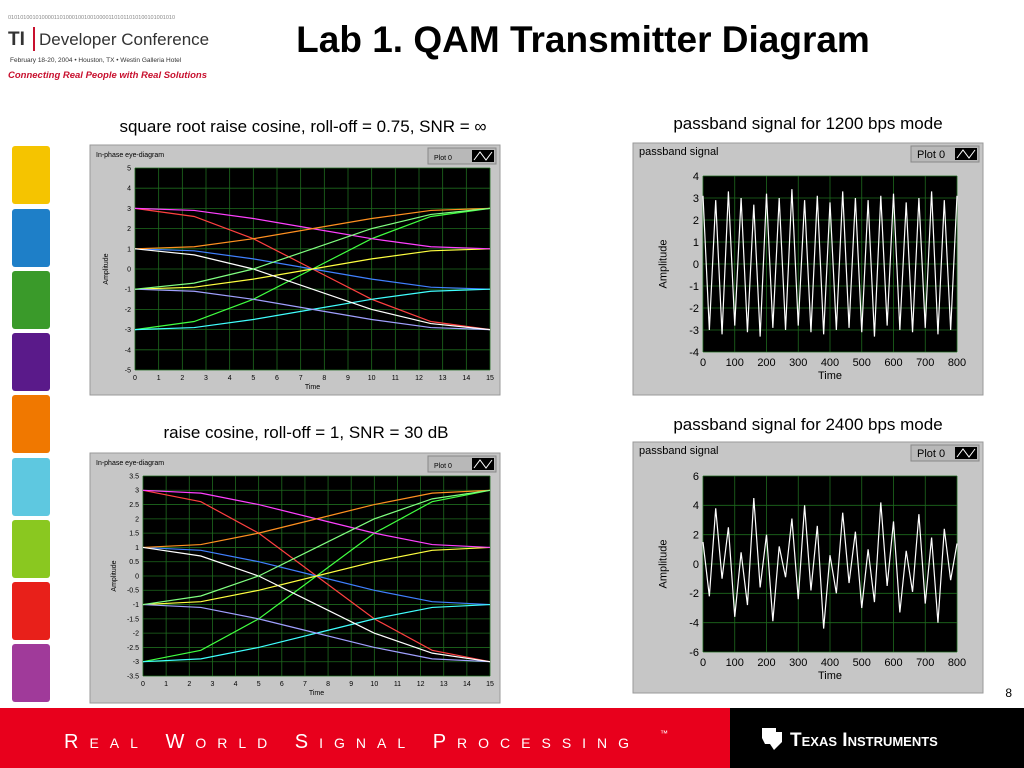 Image resolution: width=1024 pixels, height=768 pixels. Describe the element at coordinates (395, 378) in the screenshot. I see `x-tick-label: 11` at that location.